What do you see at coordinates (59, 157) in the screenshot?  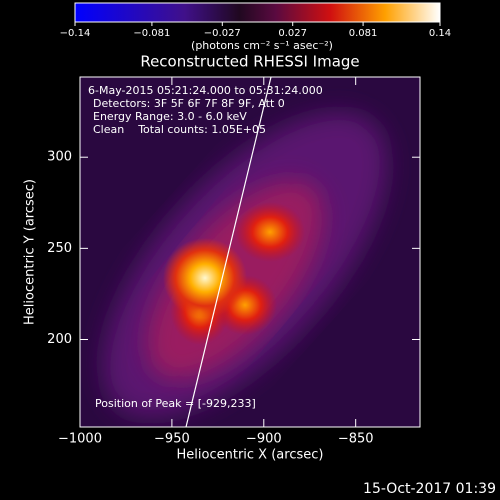 I see `y-tick-label: 300` at bounding box center [59, 157].